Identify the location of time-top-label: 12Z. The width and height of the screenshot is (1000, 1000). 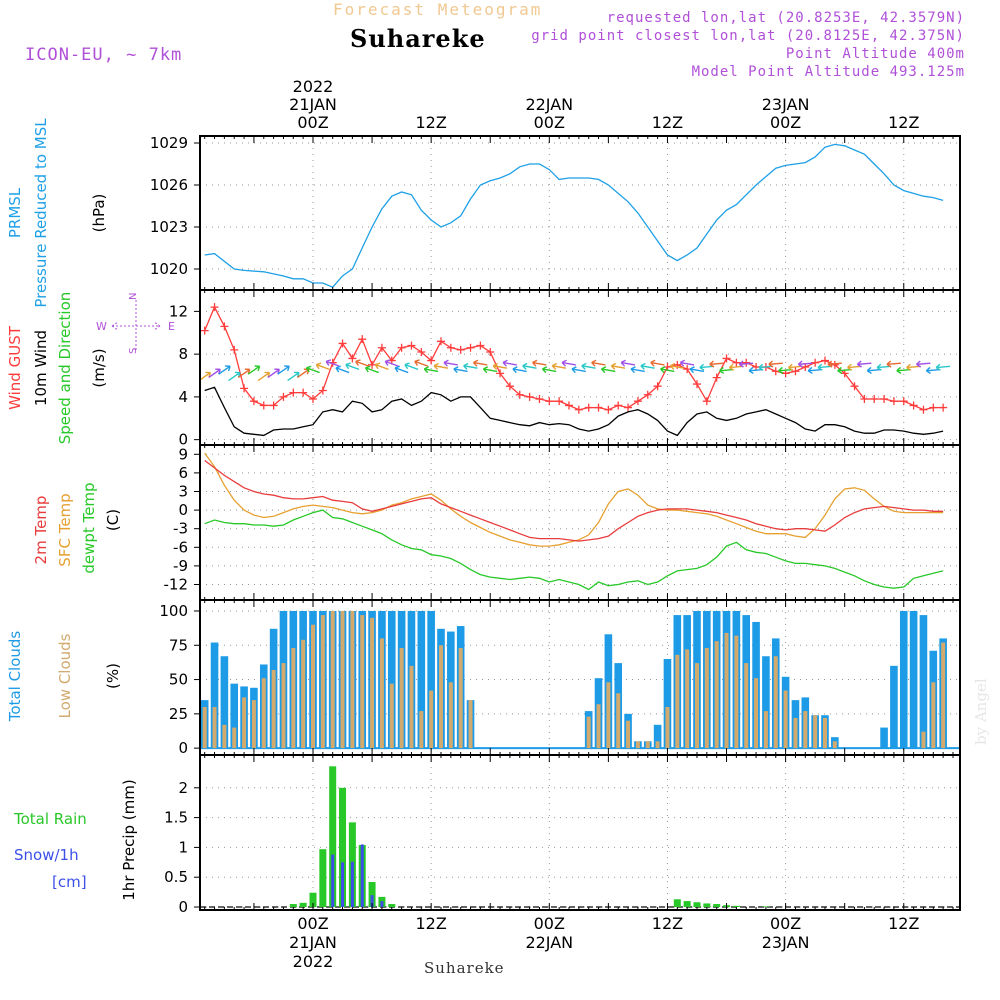
(667, 122).